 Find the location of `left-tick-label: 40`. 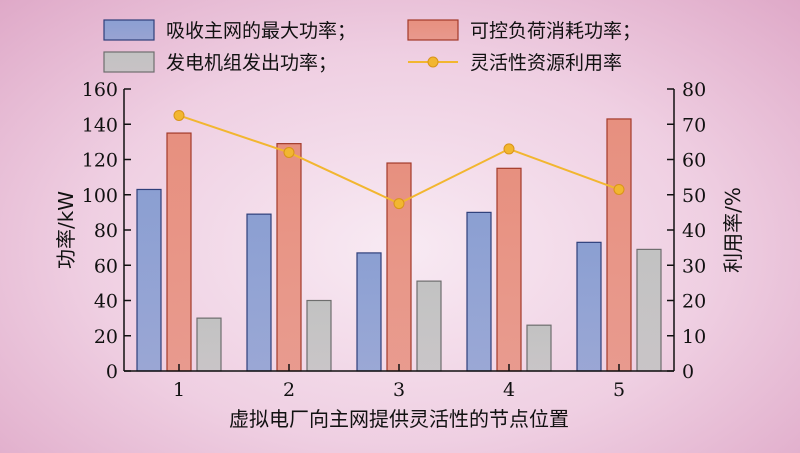

left-tick-label: 40 is located at coordinates (106, 302).